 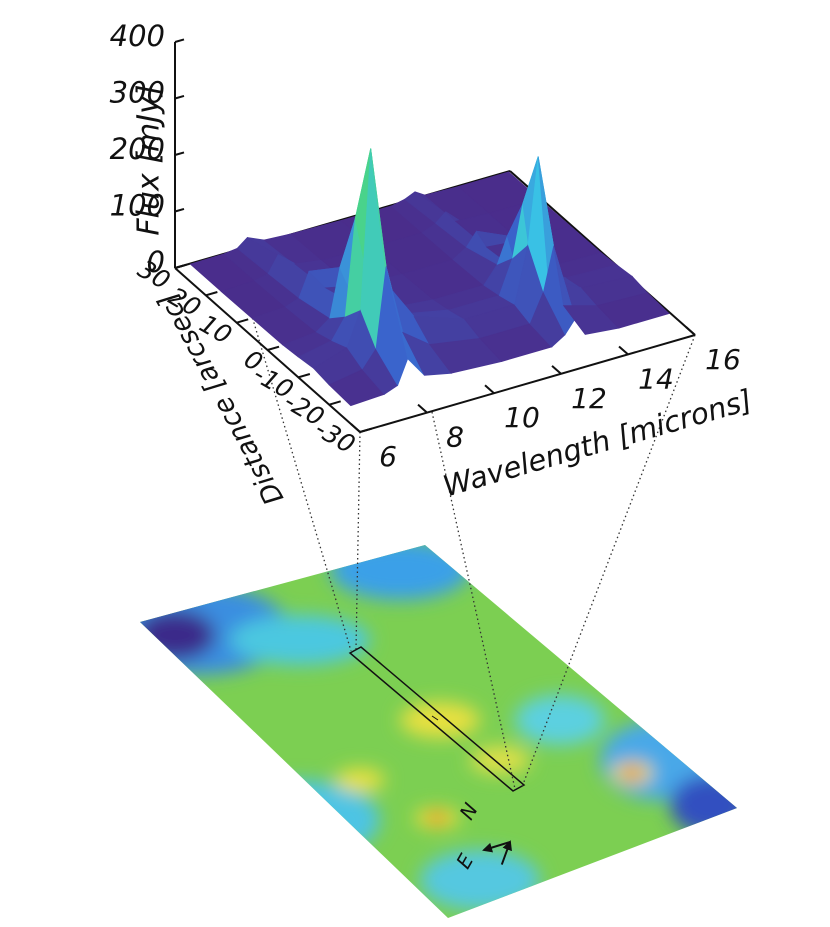 What do you see at coordinates (137, 206) in the screenshot?
I see `z-tick-label: 100` at bounding box center [137, 206].